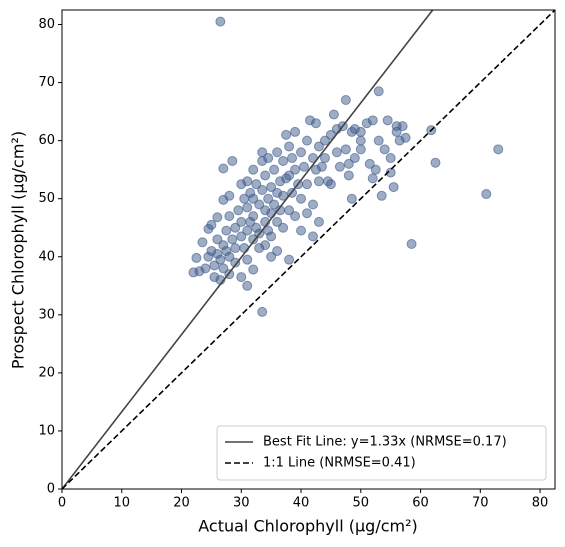 The height and width of the screenshot is (547, 565). What do you see at coordinates (241, 503) in the screenshot?
I see `x-tick-label: 30` at bounding box center [241, 503].